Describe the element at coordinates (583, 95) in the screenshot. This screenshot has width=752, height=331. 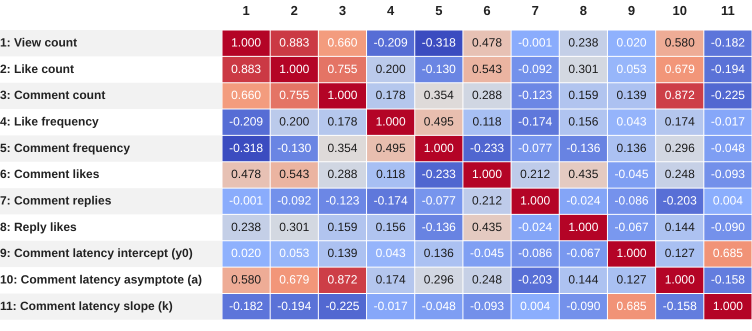
I see `data-label: 0.159` at that location.